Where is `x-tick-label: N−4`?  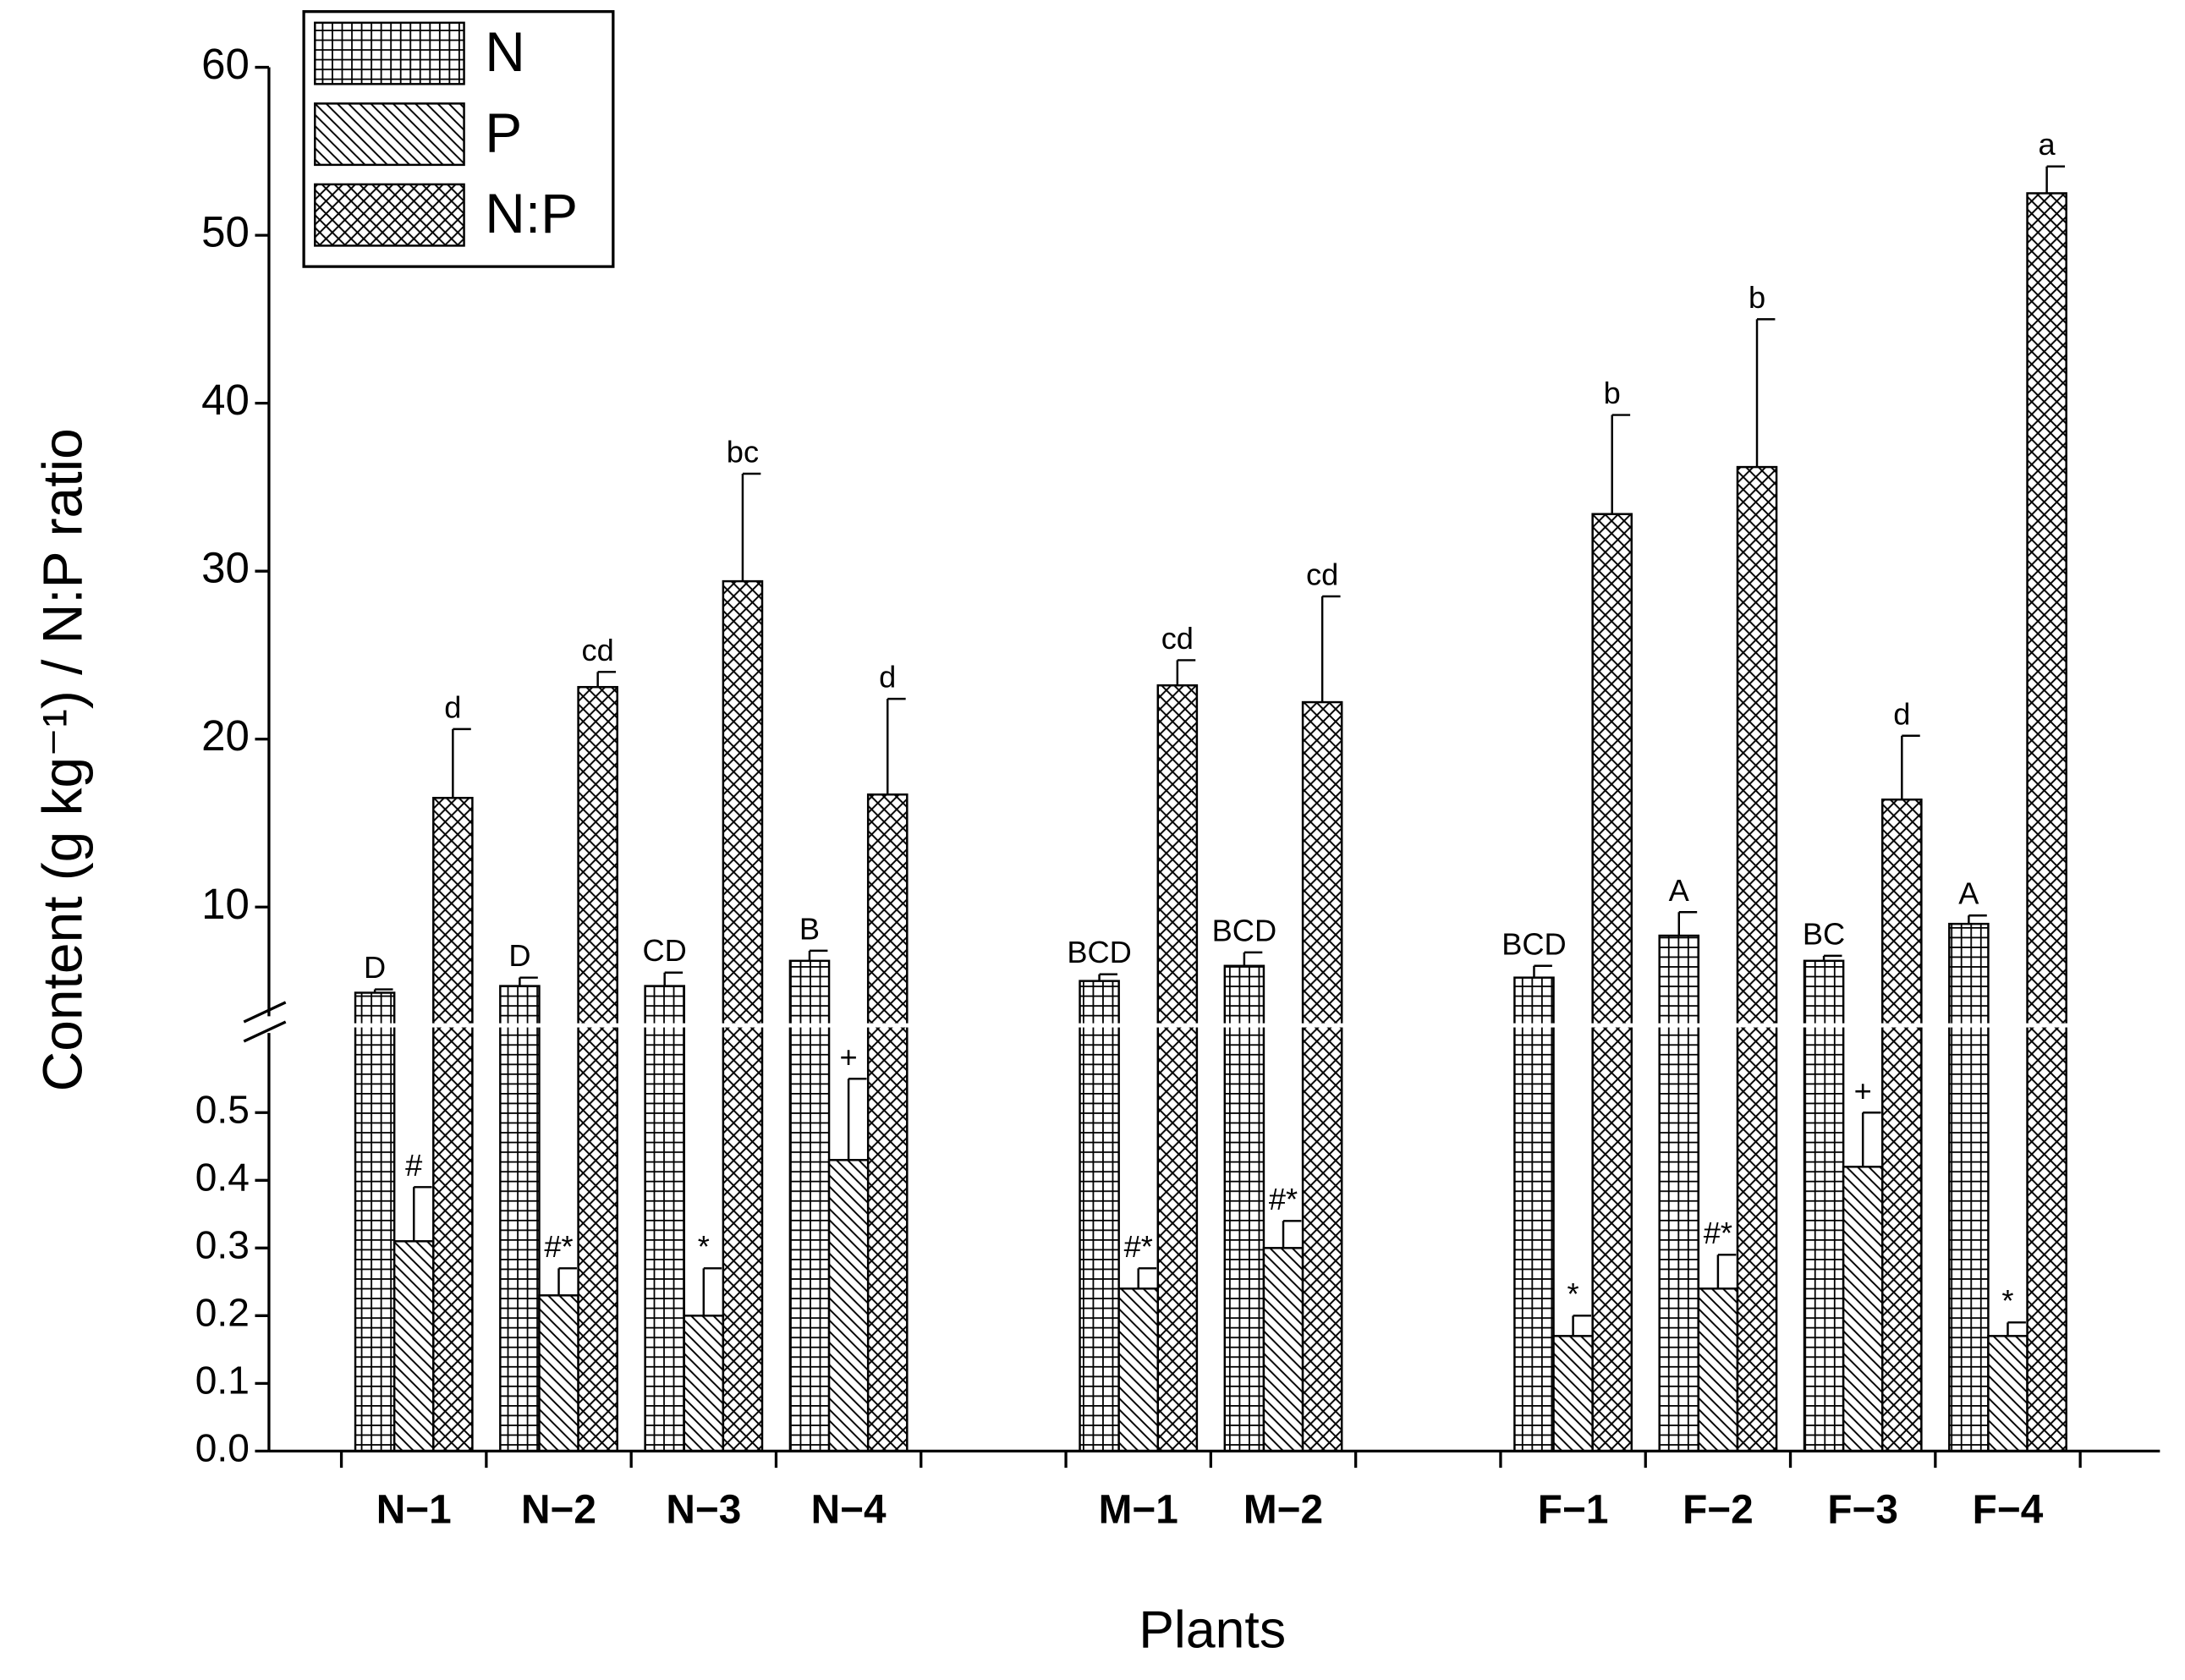 x-tick-label: N−4 is located at coordinates (849, 1509).